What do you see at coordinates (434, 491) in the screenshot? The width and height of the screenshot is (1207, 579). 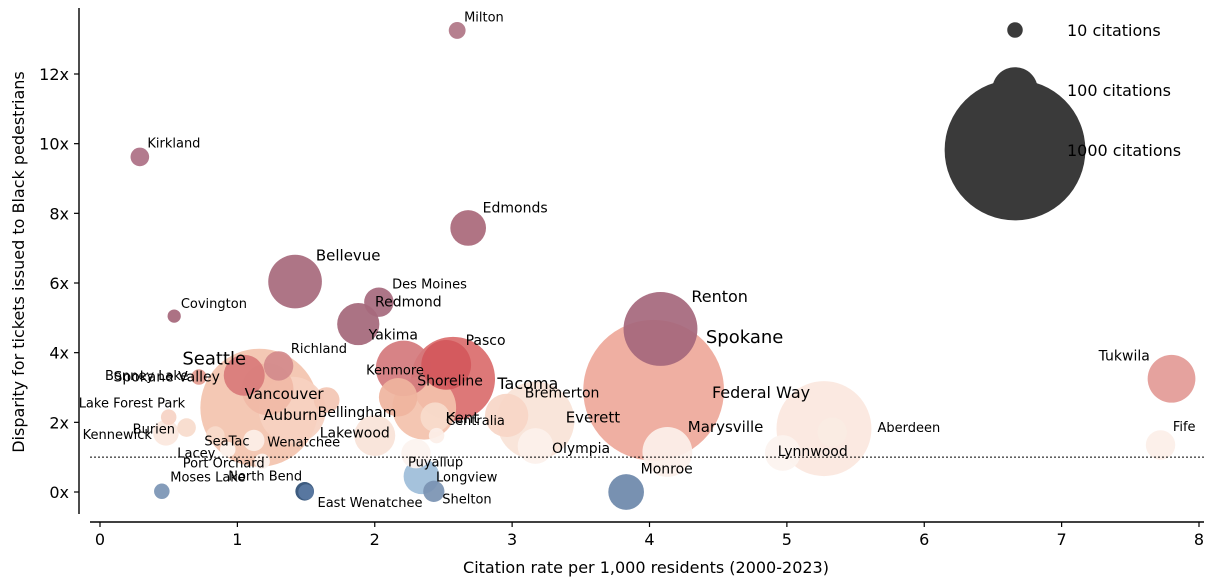 I see `point-shelton` at bounding box center [434, 491].